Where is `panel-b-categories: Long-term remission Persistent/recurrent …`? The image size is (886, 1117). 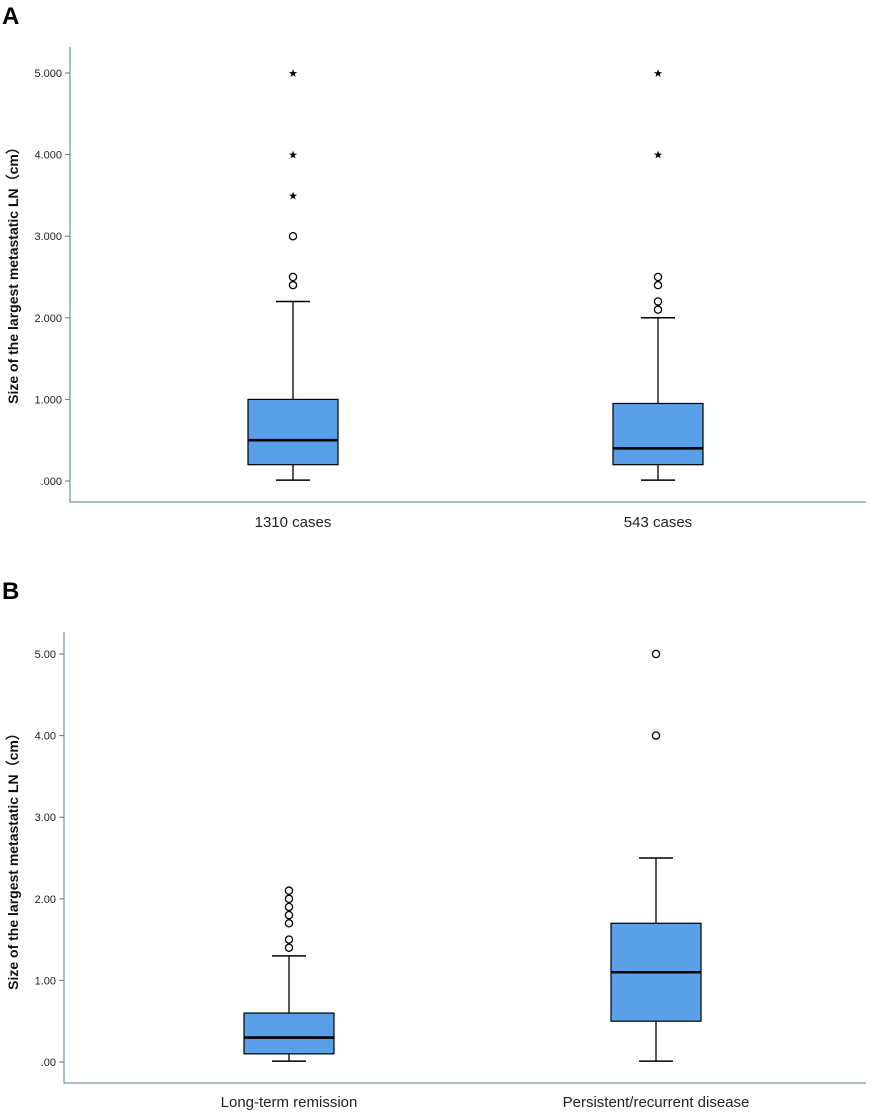 panel-b-categories: Long-term remission Persistent/recurrent … is located at coordinates (485, 1102).